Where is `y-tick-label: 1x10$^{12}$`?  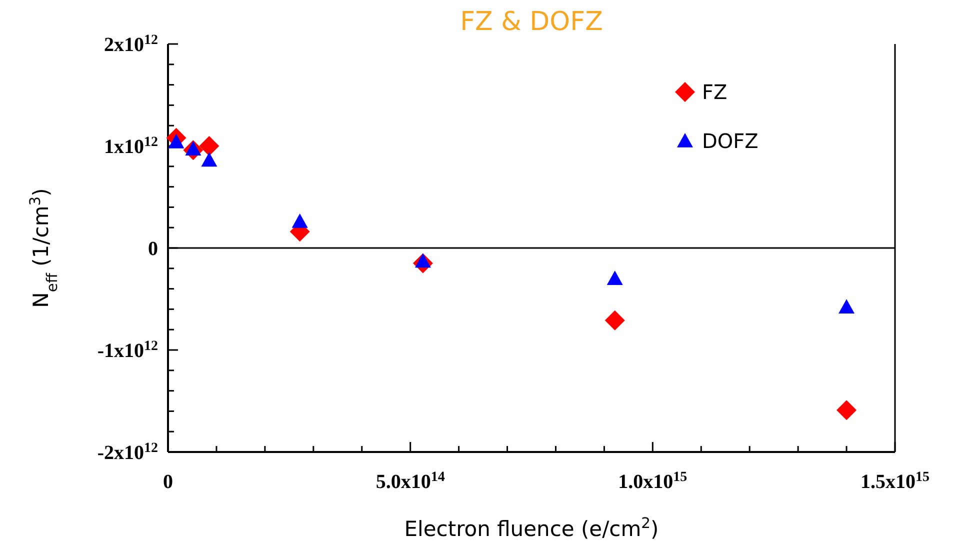
y-tick-label: 1x10$^{12}$ is located at coordinates (131, 146).